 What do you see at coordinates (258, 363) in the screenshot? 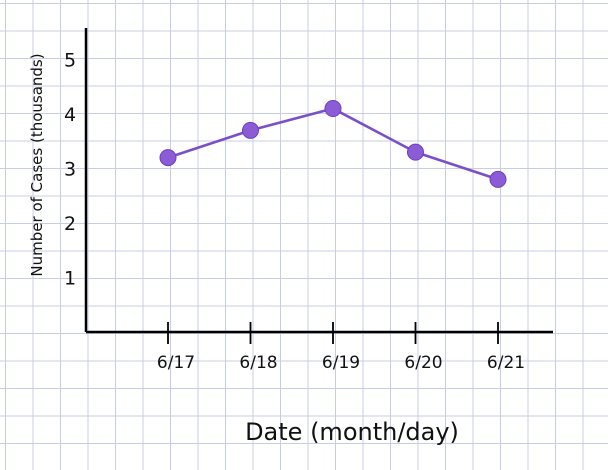
I see `x-tick-label: 6/18` at bounding box center [258, 363].